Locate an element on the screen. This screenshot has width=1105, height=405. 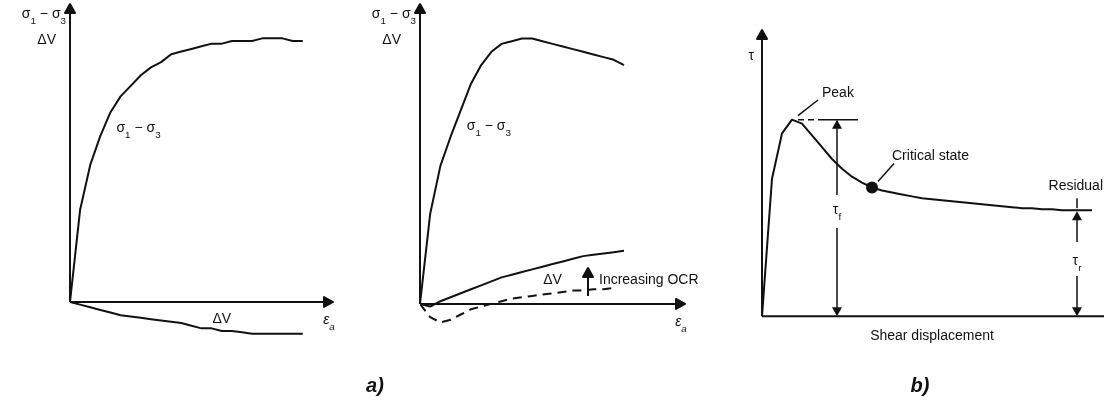
series-label: ΔV is located at coordinates (222, 318).